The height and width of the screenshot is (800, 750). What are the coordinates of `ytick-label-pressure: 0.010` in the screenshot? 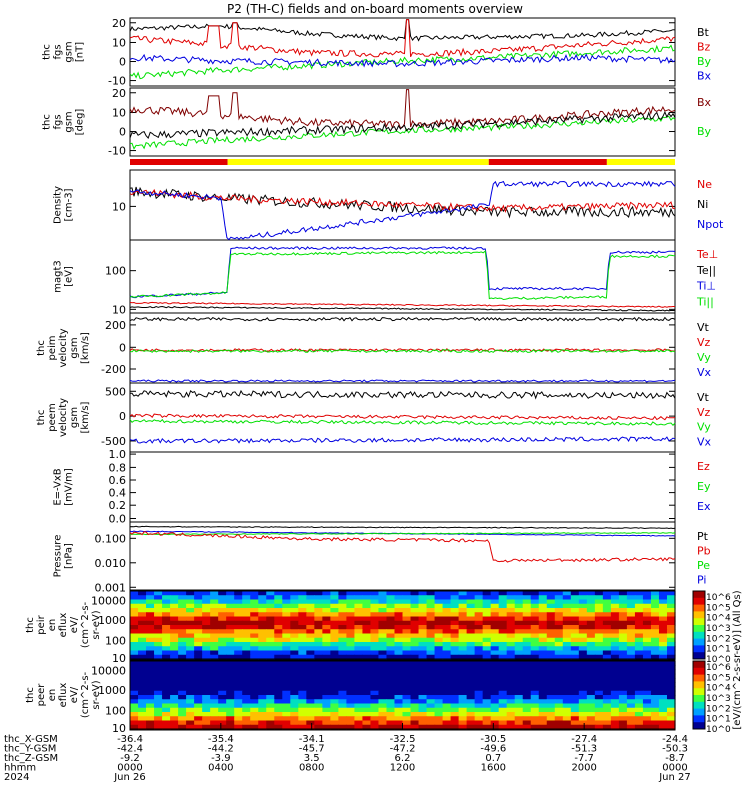 It's located at (111, 563).